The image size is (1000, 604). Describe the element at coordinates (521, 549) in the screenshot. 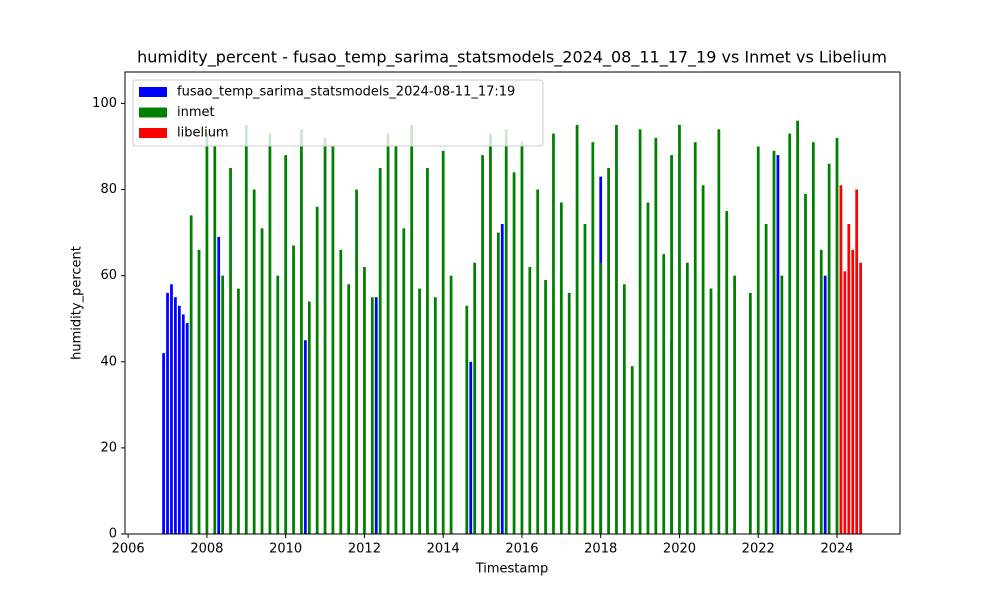

I see `x-tick-label: 2016` at that location.